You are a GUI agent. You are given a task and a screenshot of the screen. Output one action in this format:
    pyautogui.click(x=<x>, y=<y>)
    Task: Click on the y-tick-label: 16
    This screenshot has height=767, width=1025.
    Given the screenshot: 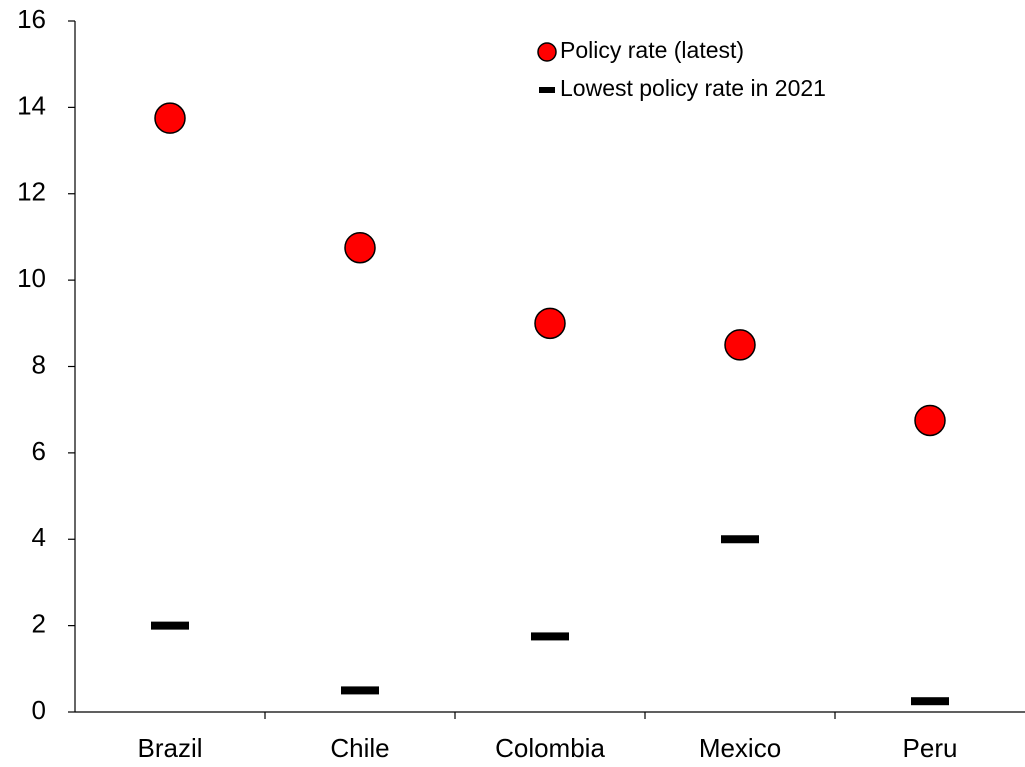 What is the action you would take?
    pyautogui.click(x=31, y=19)
    